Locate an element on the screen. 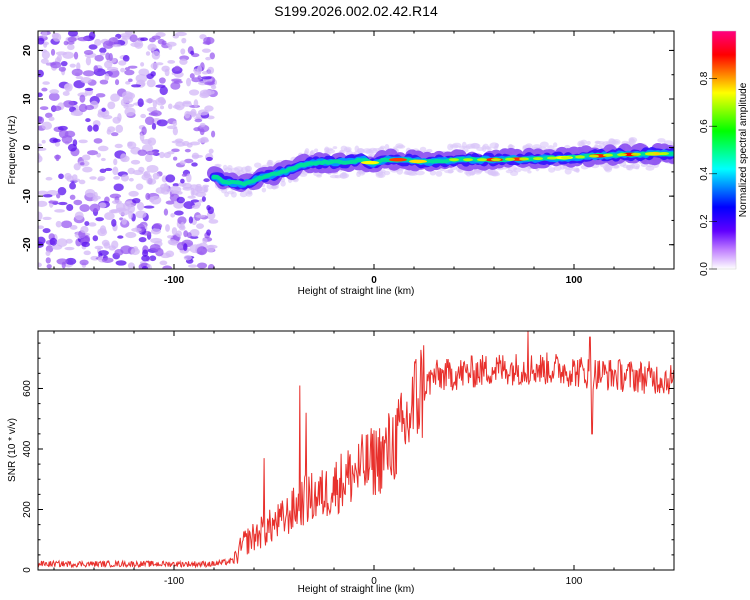 The width and height of the screenshot is (750, 600). colorbar-tick-label: 0.8 is located at coordinates (704, 78).